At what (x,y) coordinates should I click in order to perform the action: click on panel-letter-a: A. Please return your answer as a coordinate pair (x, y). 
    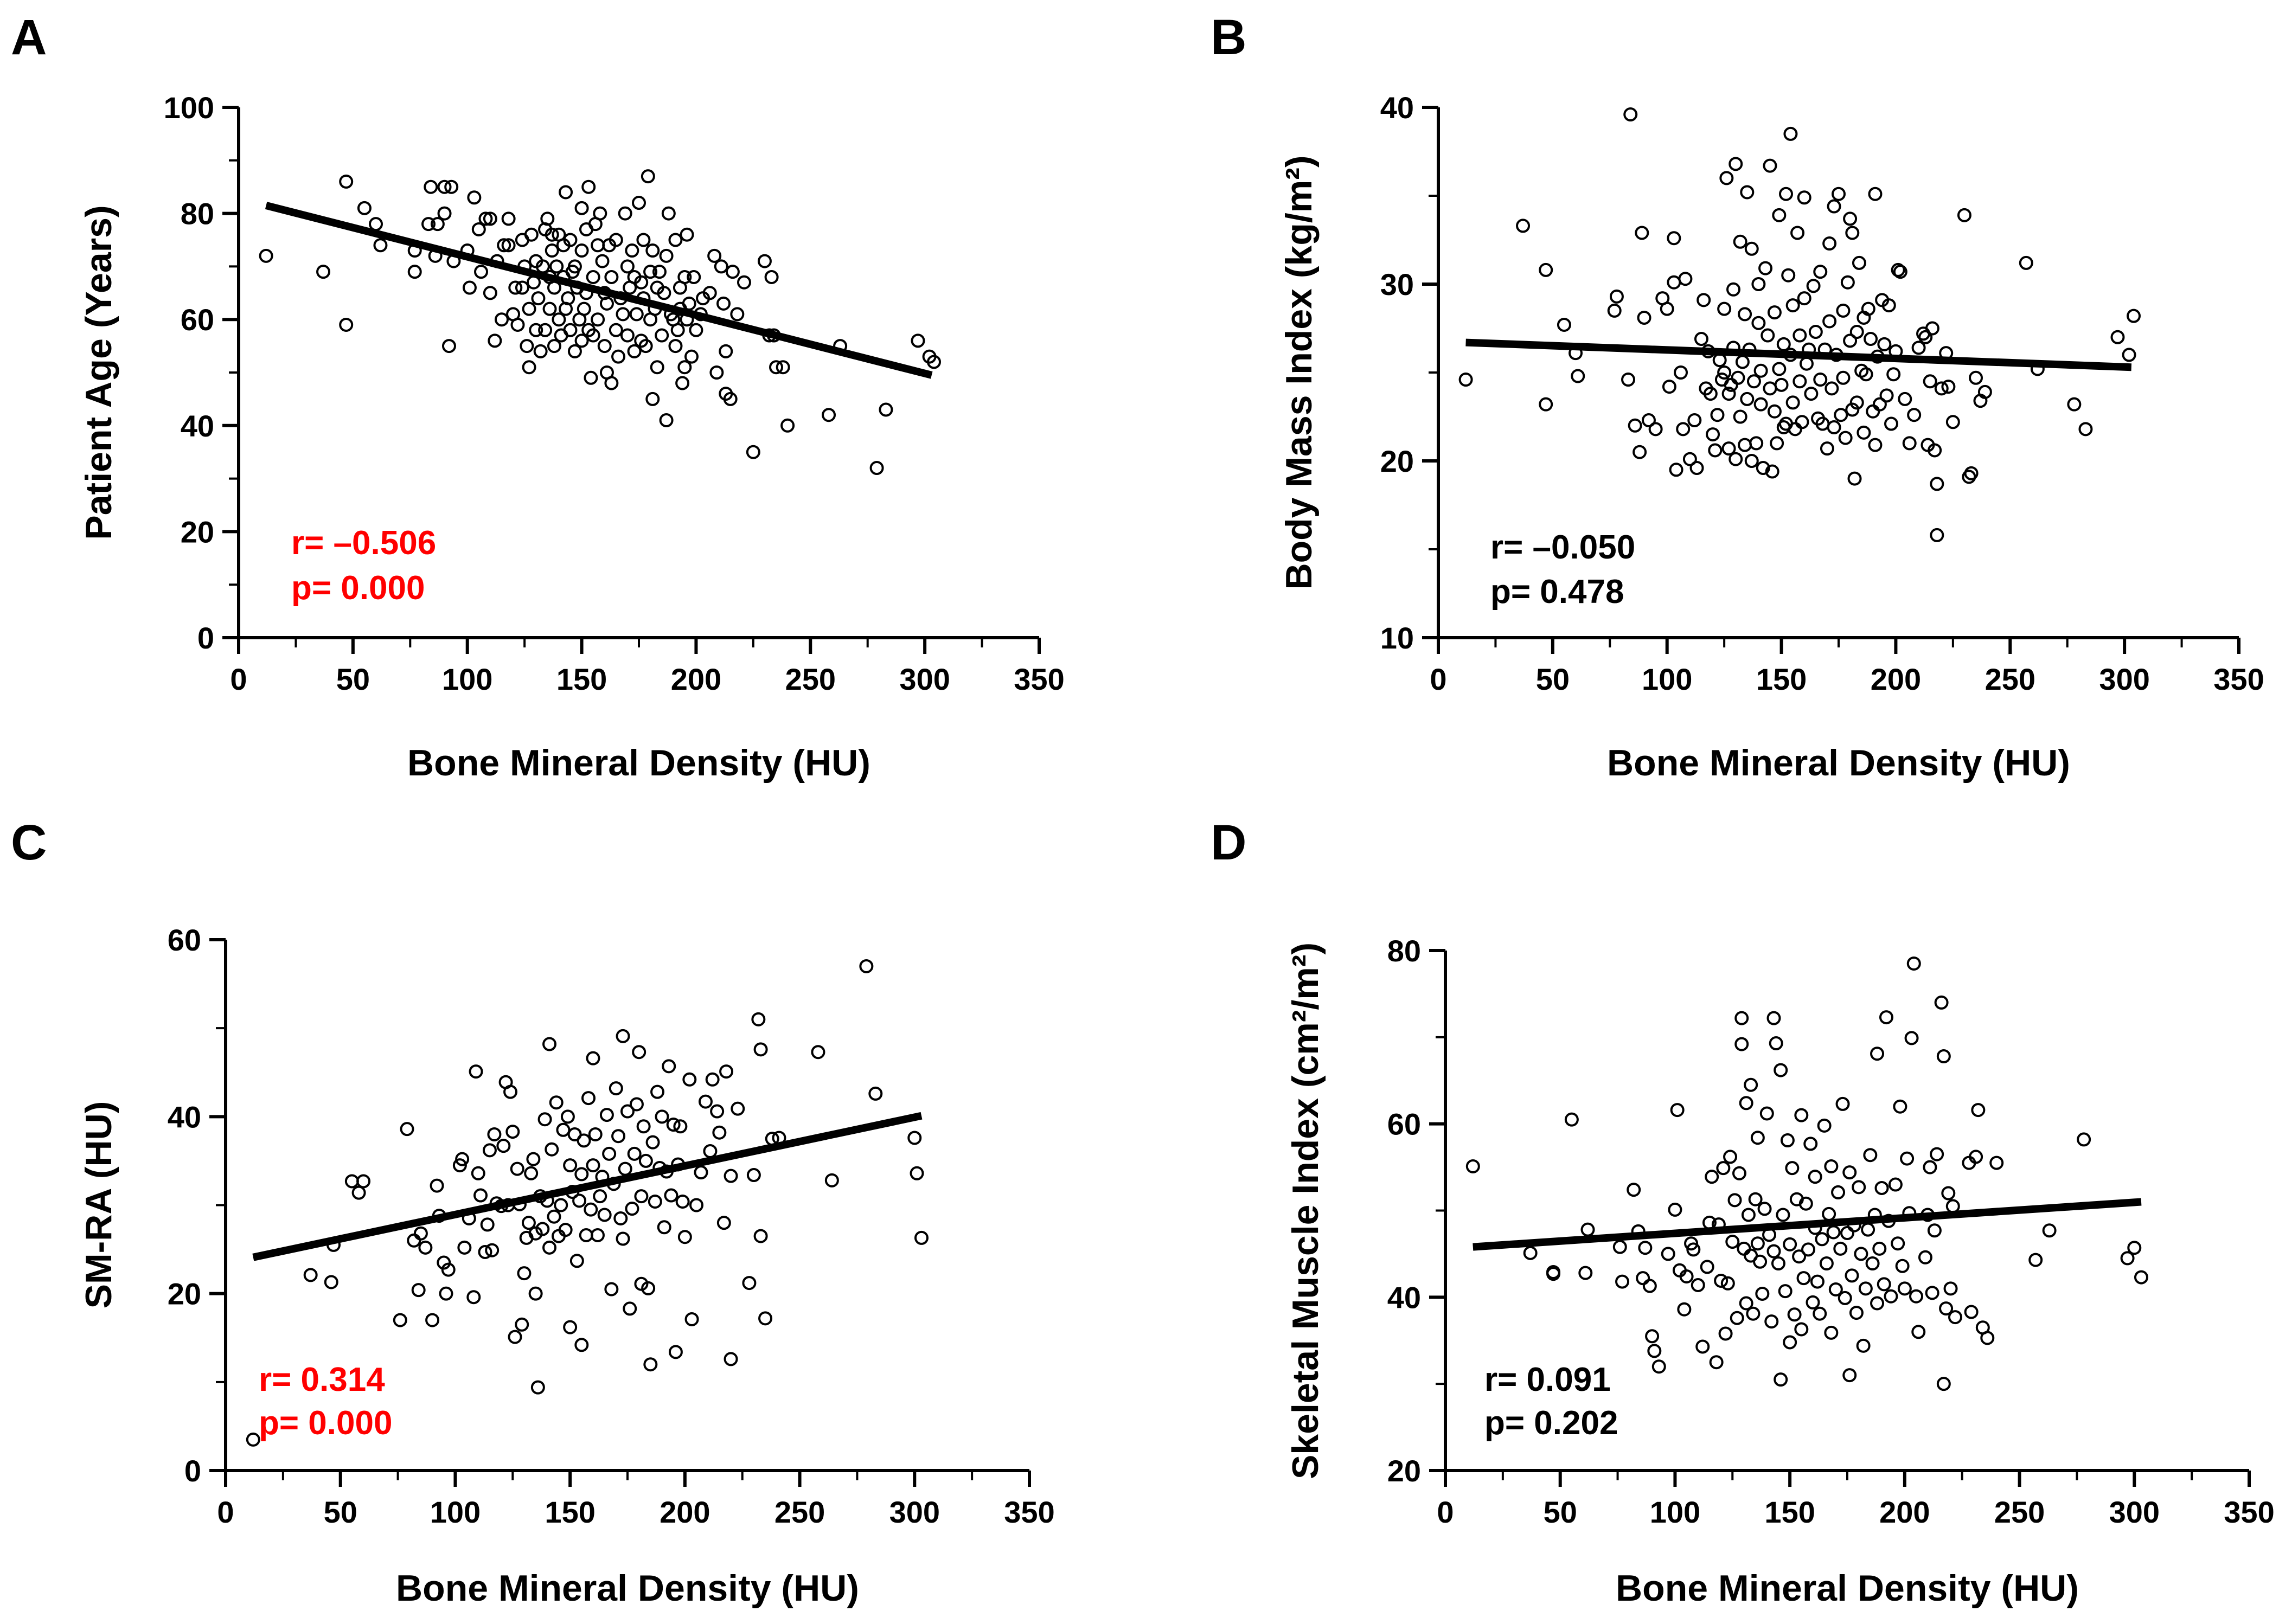
    Looking at the image, I should click on (29, 37).